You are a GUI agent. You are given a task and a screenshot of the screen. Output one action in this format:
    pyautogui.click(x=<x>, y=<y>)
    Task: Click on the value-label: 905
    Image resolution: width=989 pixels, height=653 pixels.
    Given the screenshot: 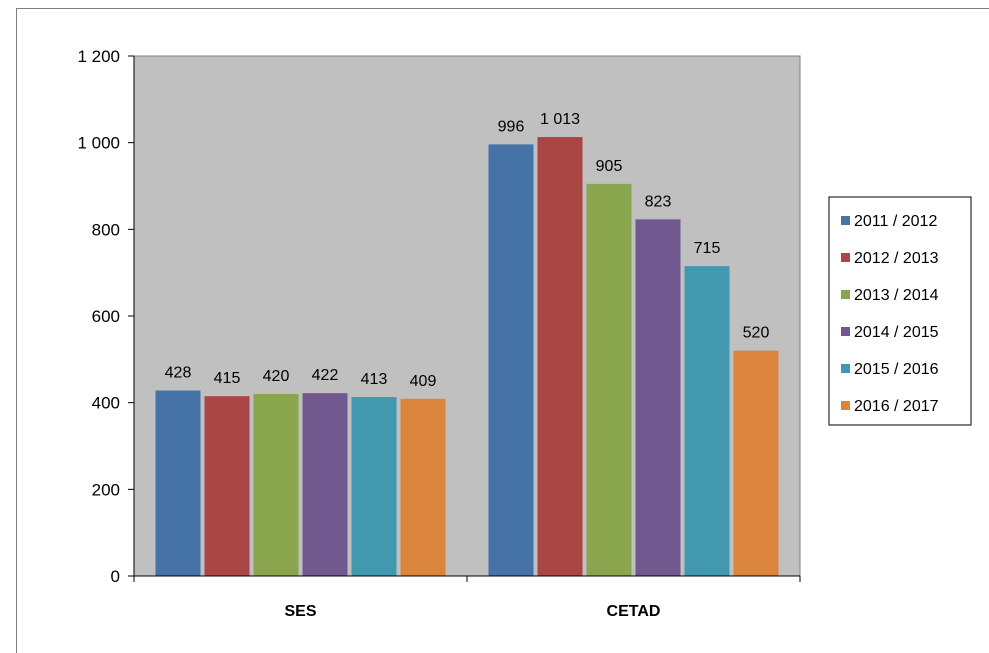 What is the action you would take?
    pyautogui.click(x=609, y=166)
    